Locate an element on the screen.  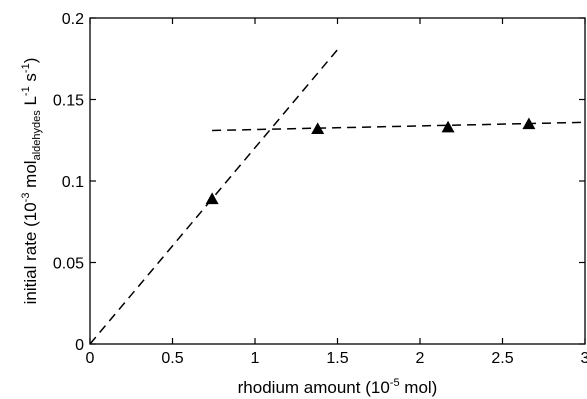
y-axis-label: initial rate (10-3 molaldehydes L-1 s-1) is located at coordinates (31, 181).